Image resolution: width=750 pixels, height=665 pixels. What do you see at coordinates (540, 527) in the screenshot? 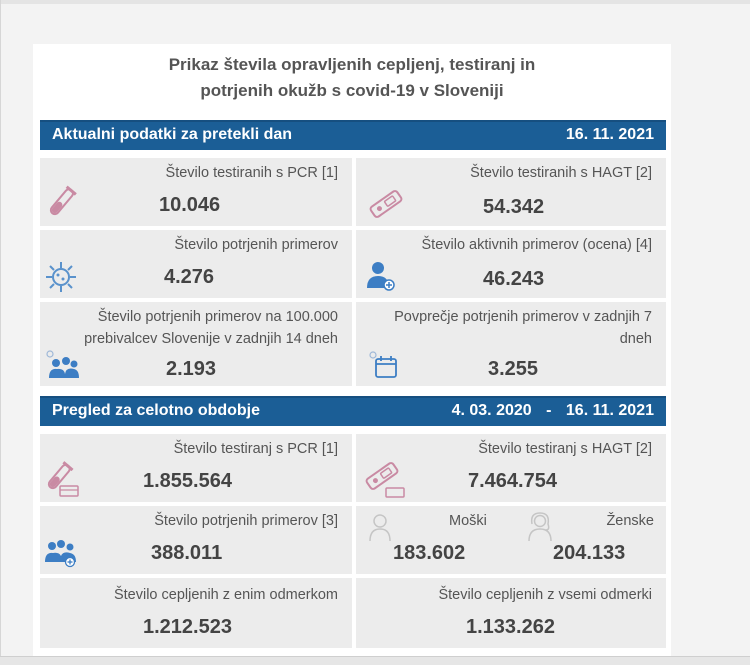
I see `female-icon` at bounding box center [540, 527].